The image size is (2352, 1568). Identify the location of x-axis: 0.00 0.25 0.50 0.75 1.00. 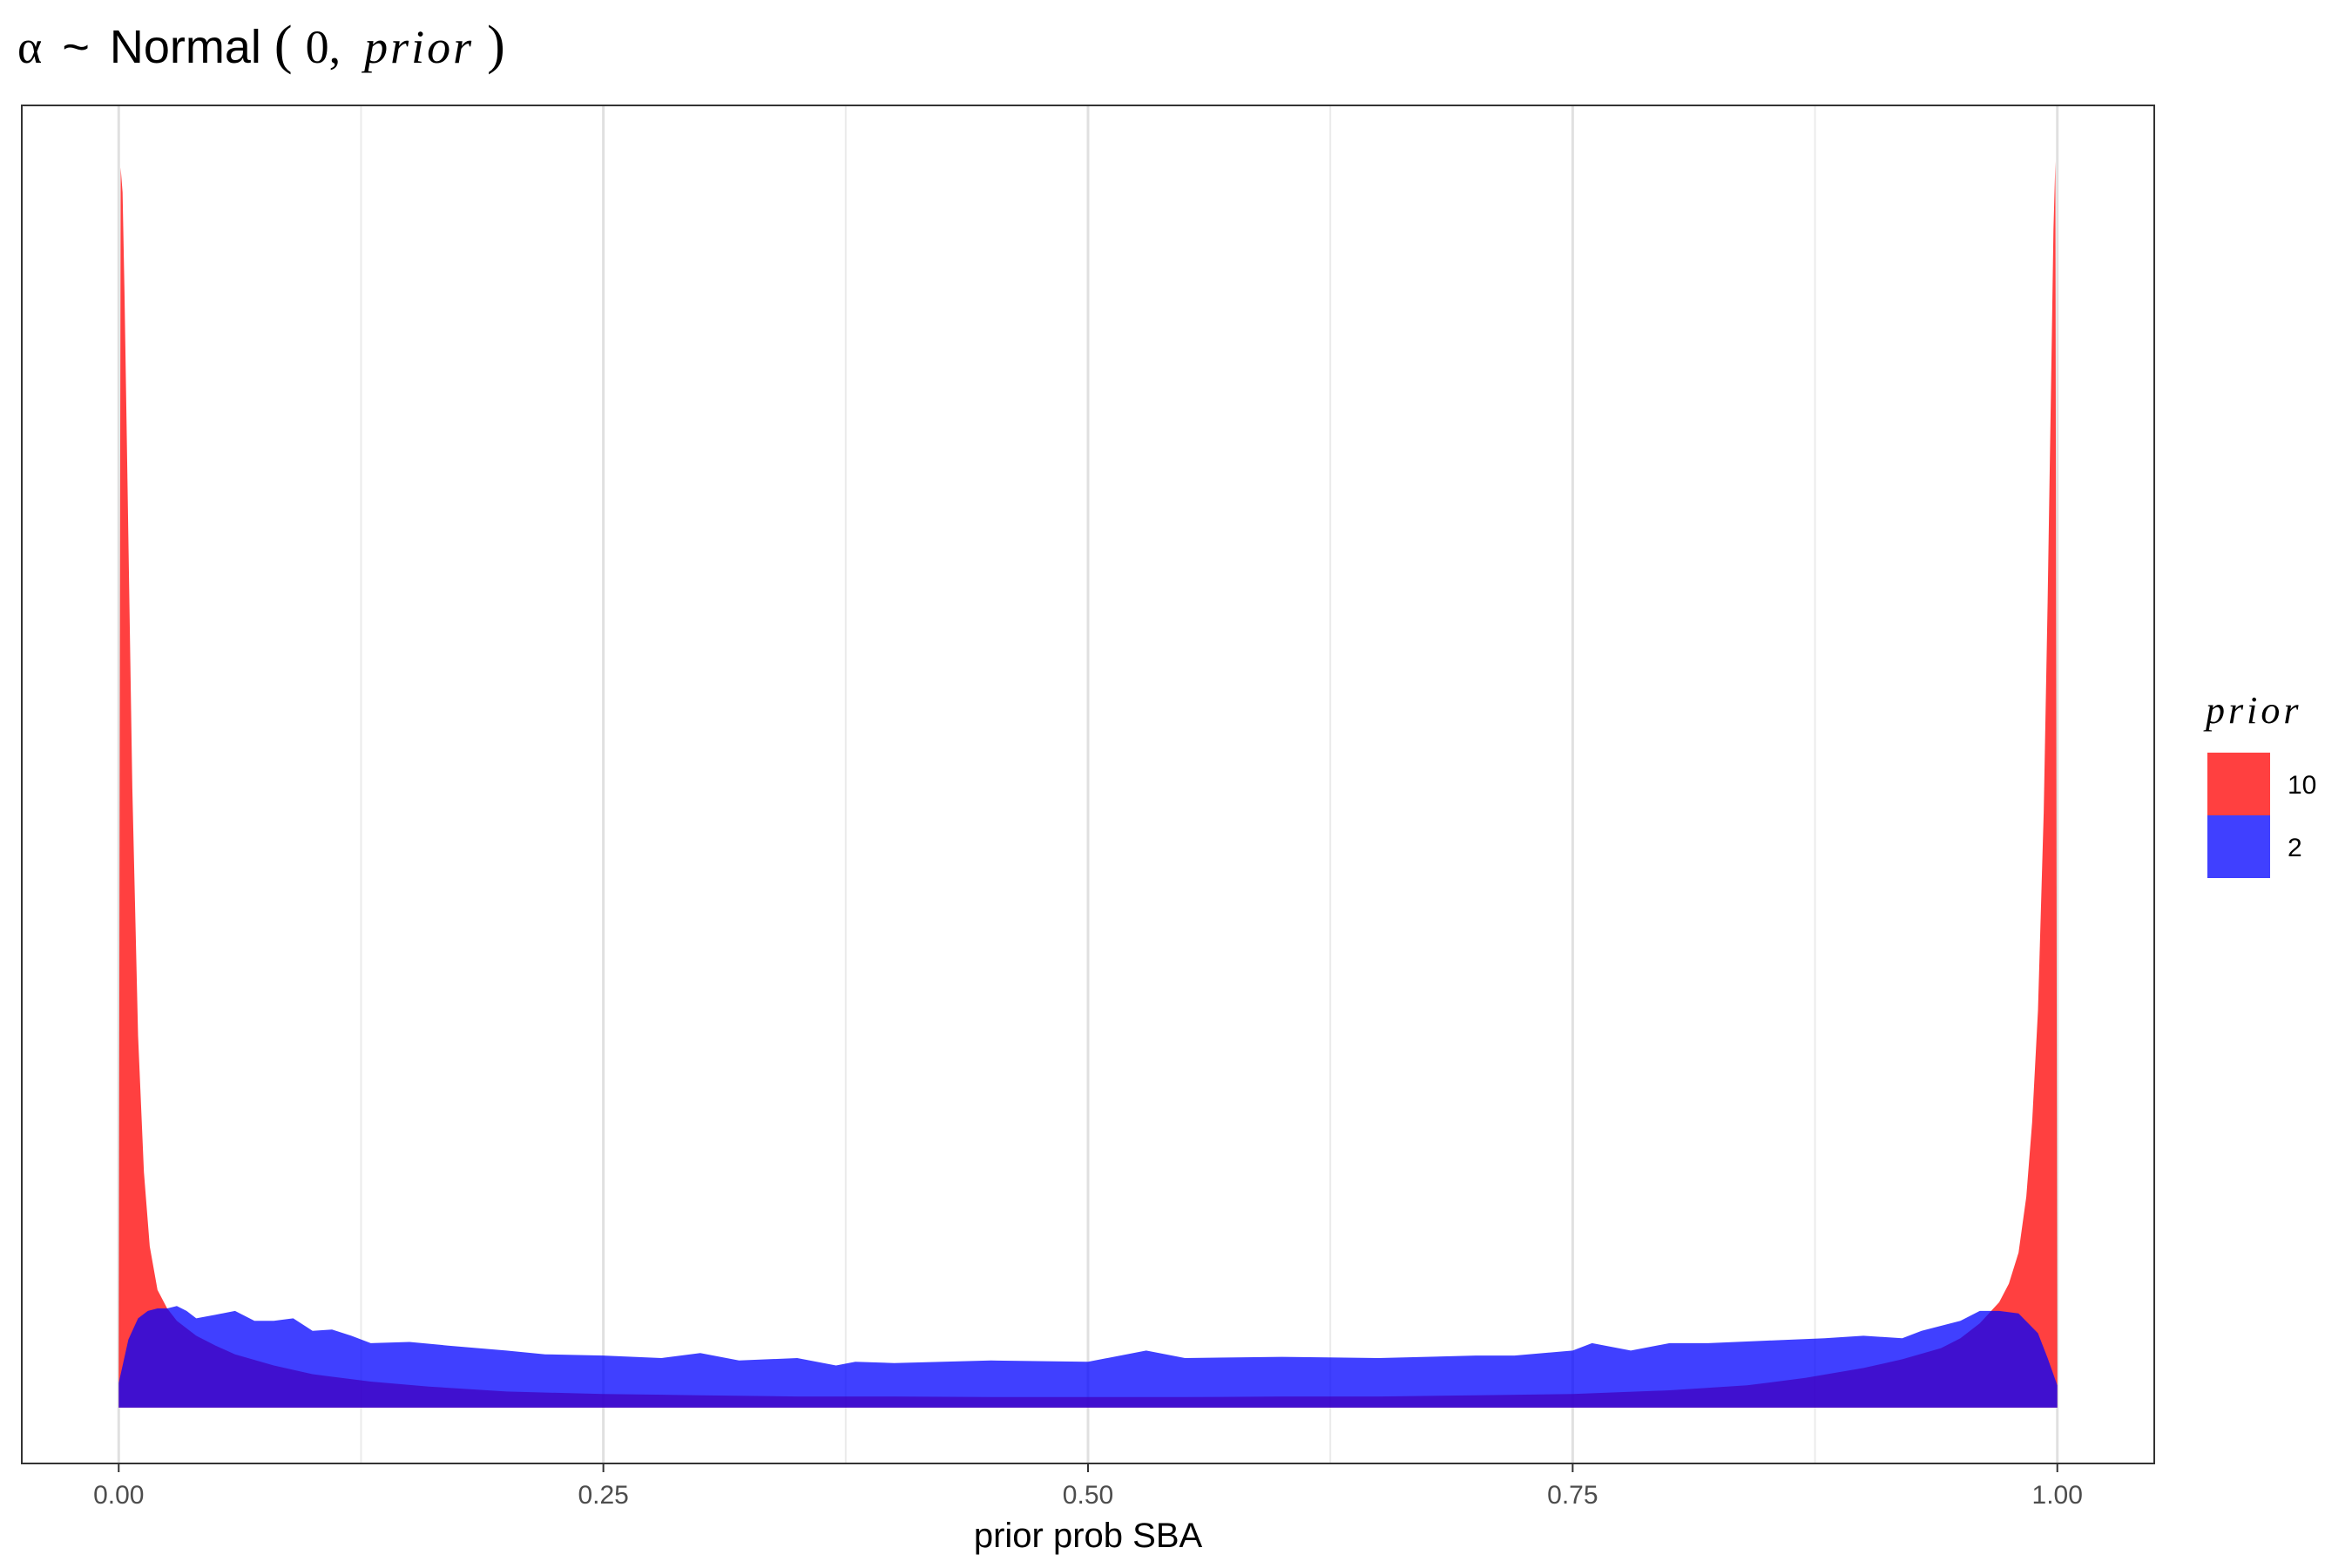
(1088, 1487).